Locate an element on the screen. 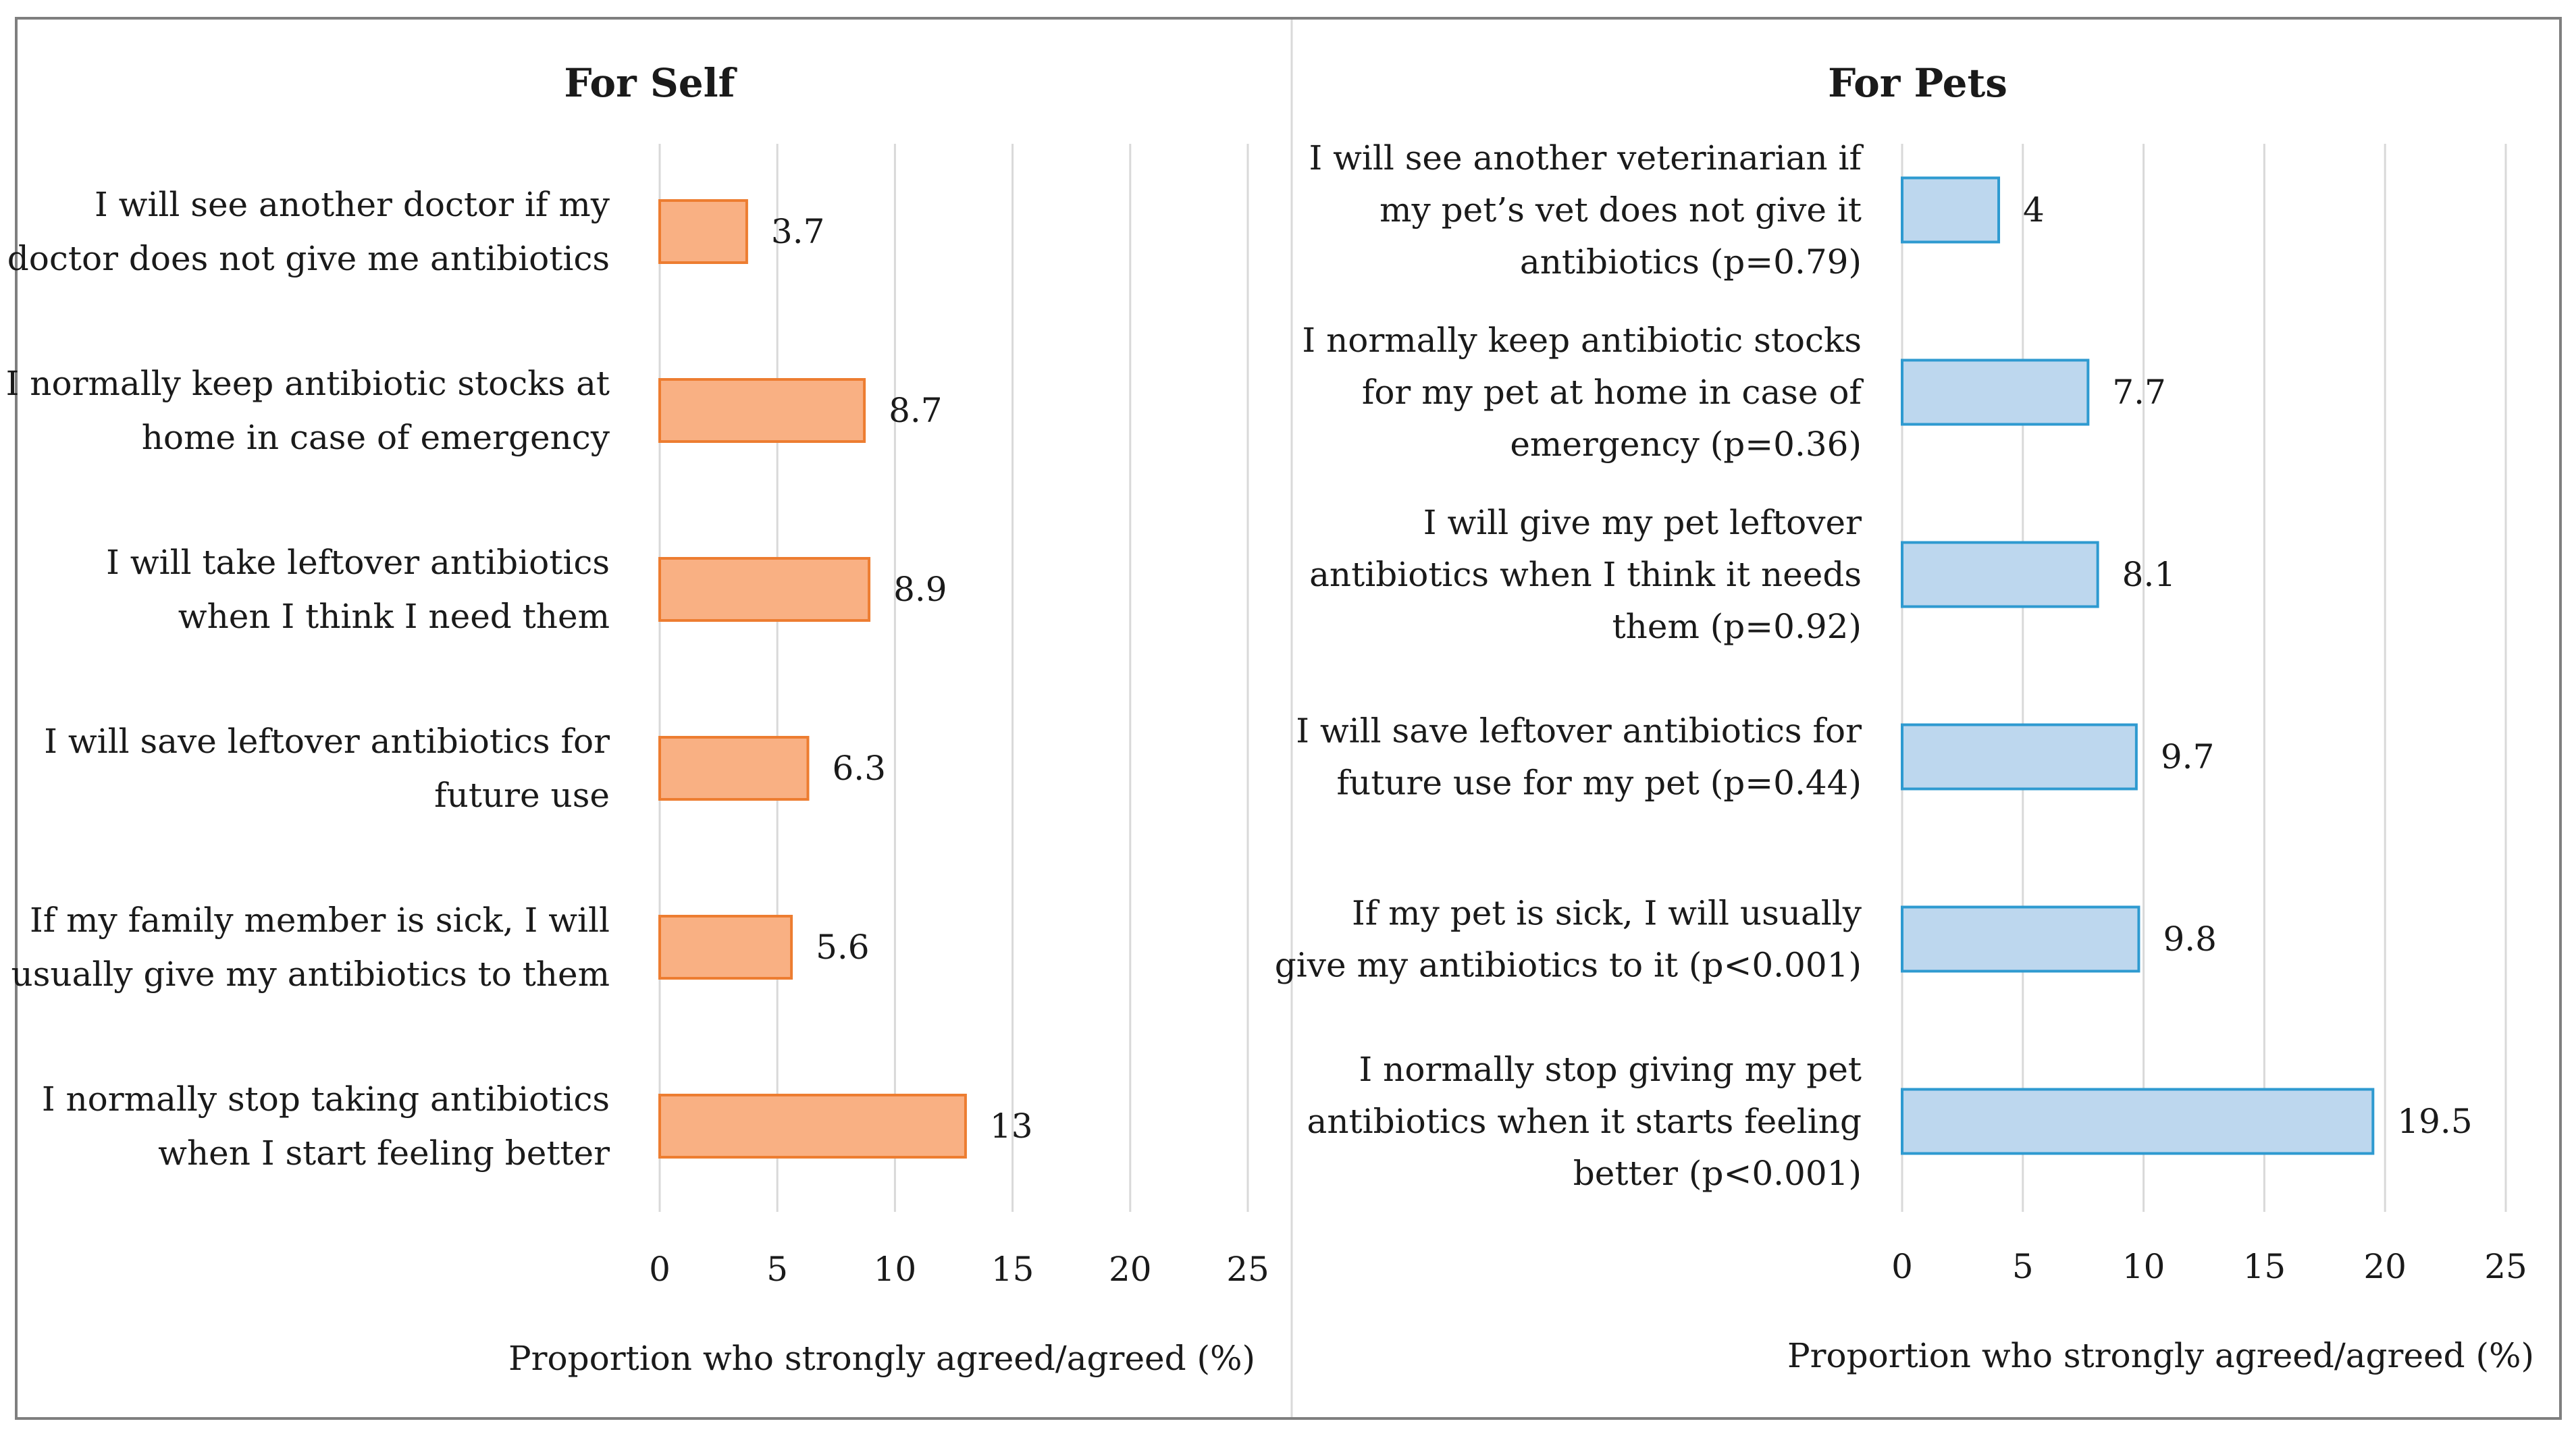 The image size is (2576, 1434). pets-value-label: 4 is located at coordinates (2034, 210).